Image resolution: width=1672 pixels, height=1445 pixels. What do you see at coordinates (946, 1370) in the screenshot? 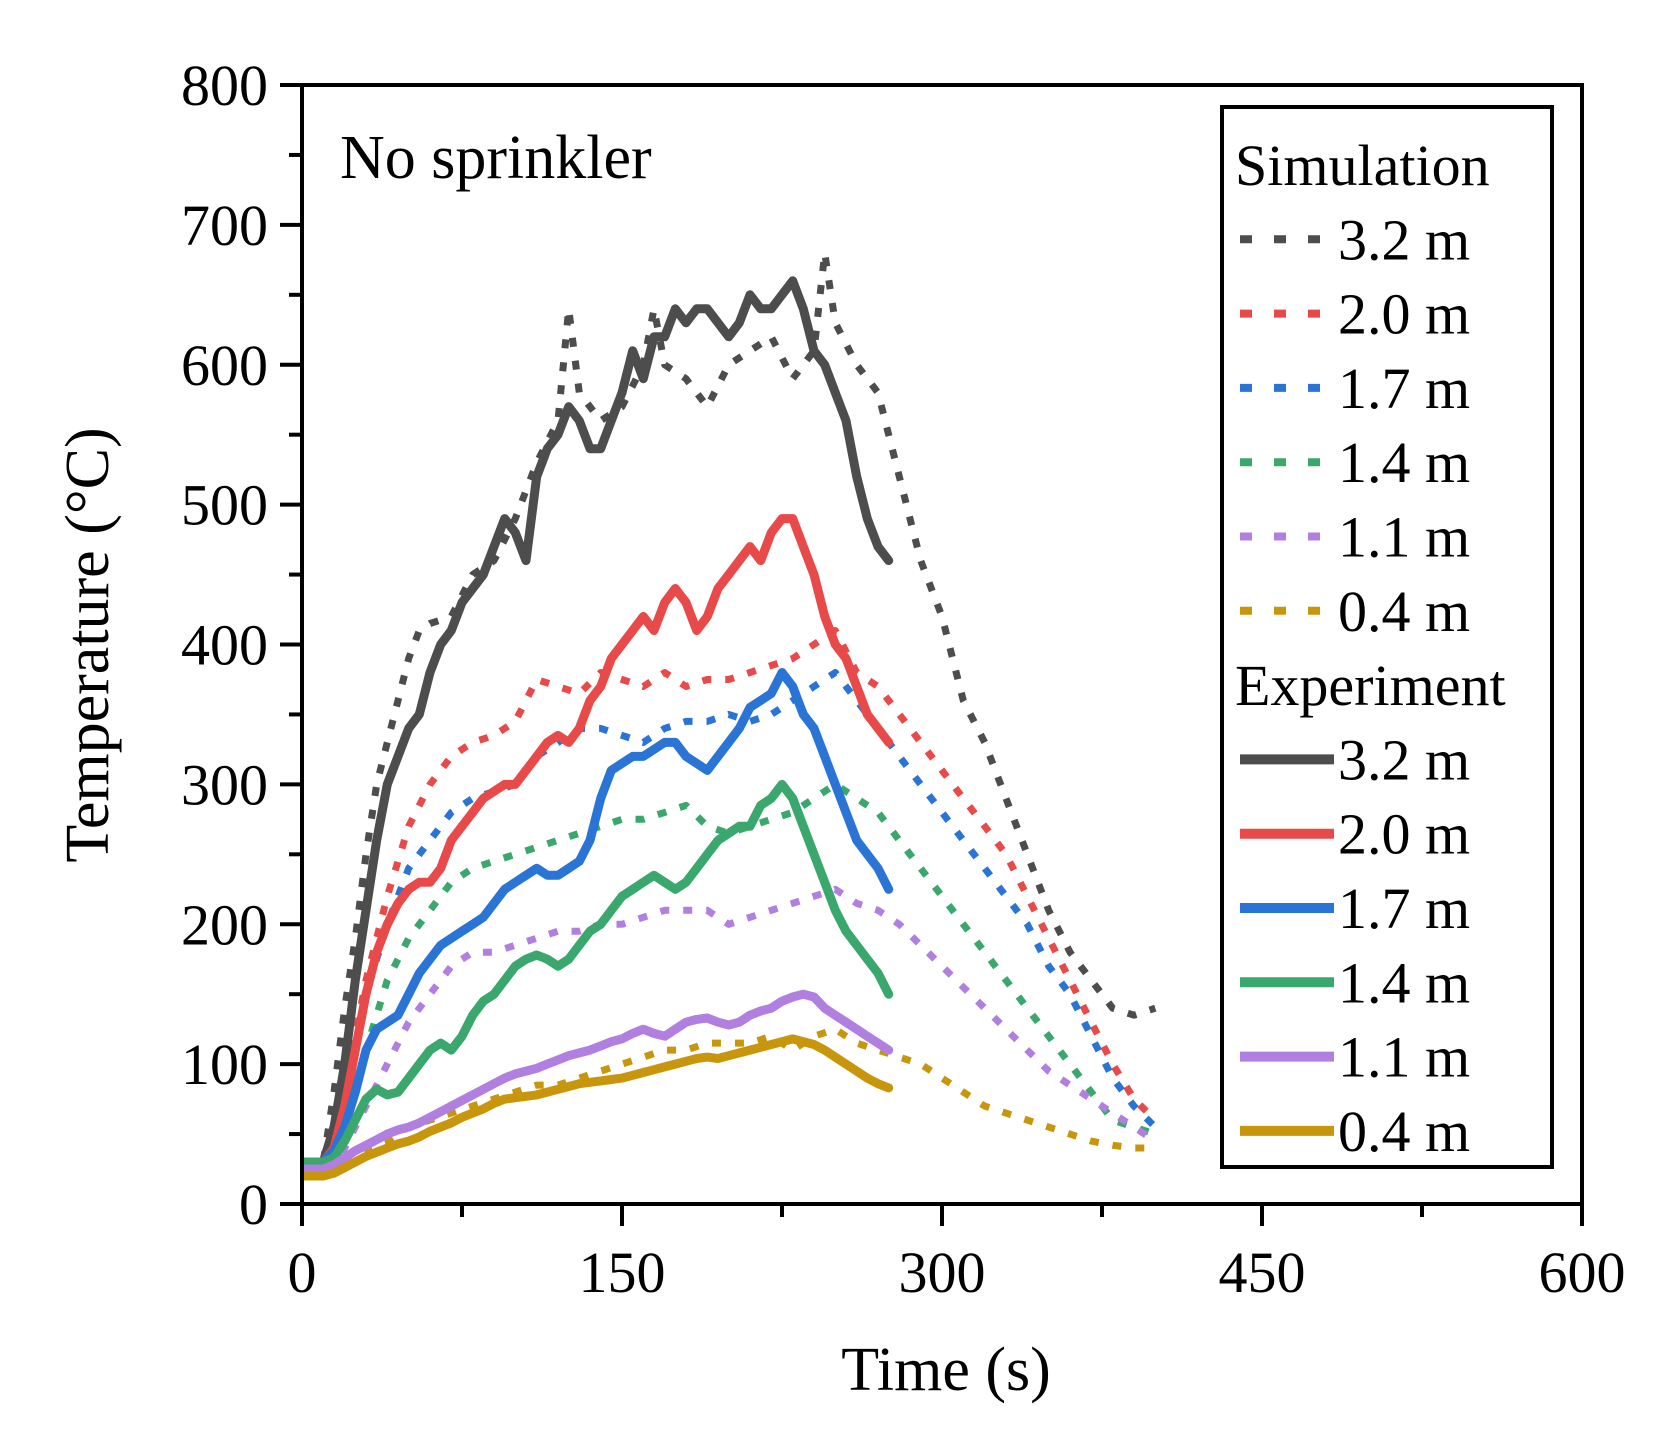
I see `x-axis-label: Time (s)` at bounding box center [946, 1370].